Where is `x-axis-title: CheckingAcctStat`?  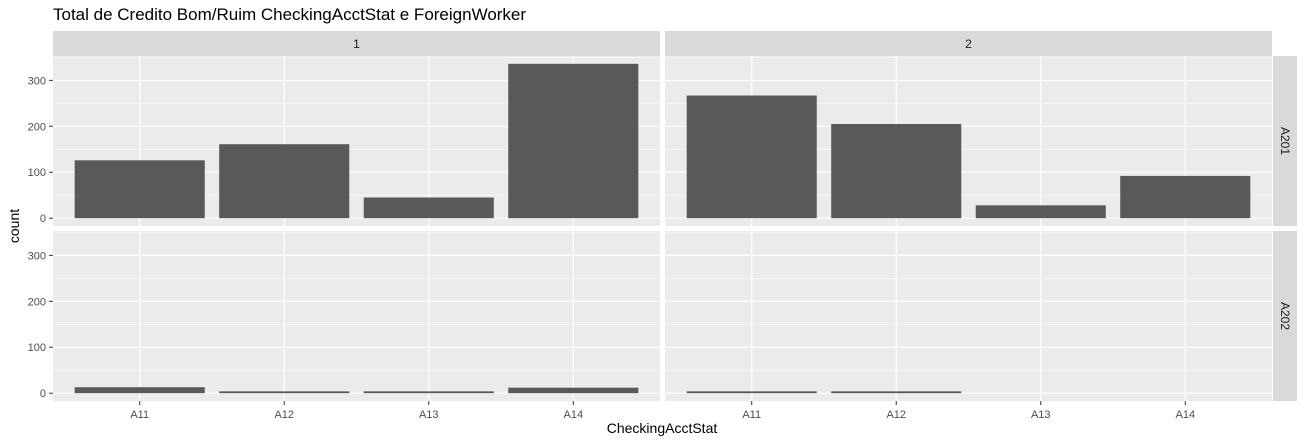
x-axis-title: CheckingAcctStat is located at coordinates (662, 428).